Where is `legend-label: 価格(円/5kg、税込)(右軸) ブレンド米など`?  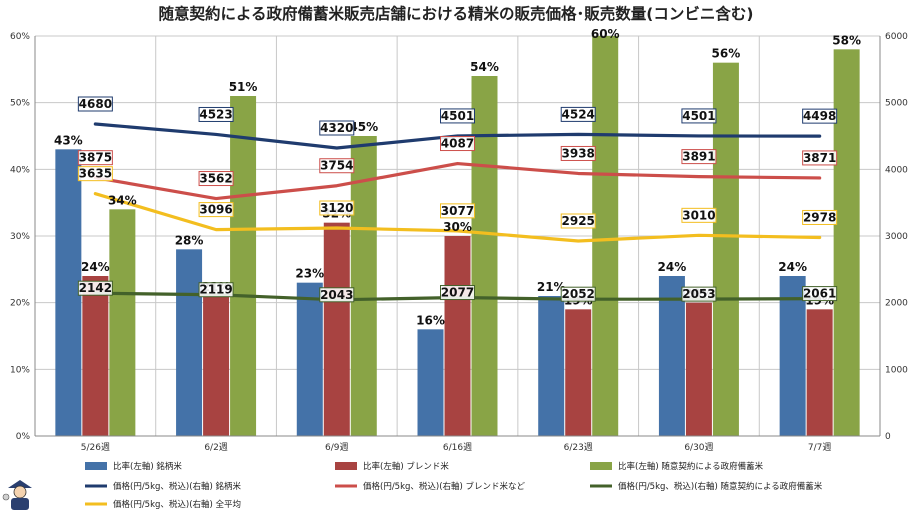 legend-label: 価格(円/5kg、税込)(右軸) ブレンド米など is located at coordinates (444, 486).